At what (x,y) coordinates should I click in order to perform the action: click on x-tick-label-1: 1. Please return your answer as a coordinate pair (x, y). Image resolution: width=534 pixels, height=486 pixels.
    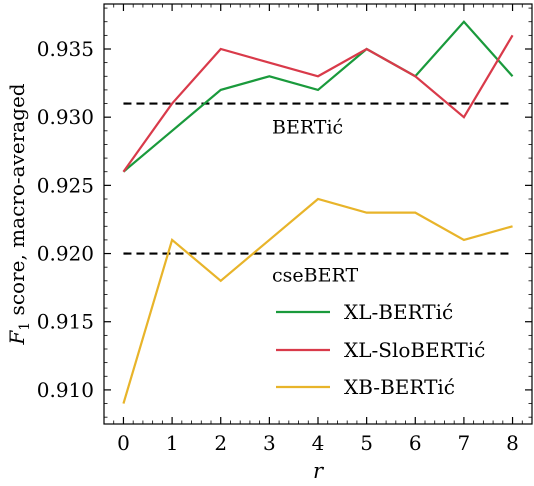
    Looking at the image, I should click on (172, 443).